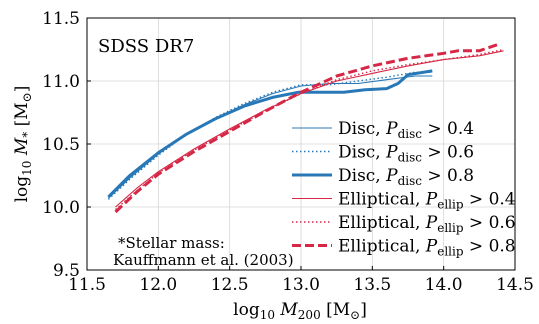 This screenshot has height=324, width=539. Describe the element at coordinates (406, 130) in the screenshot. I see `legend-label: Disc, Pdisc > 0.4` at that location.